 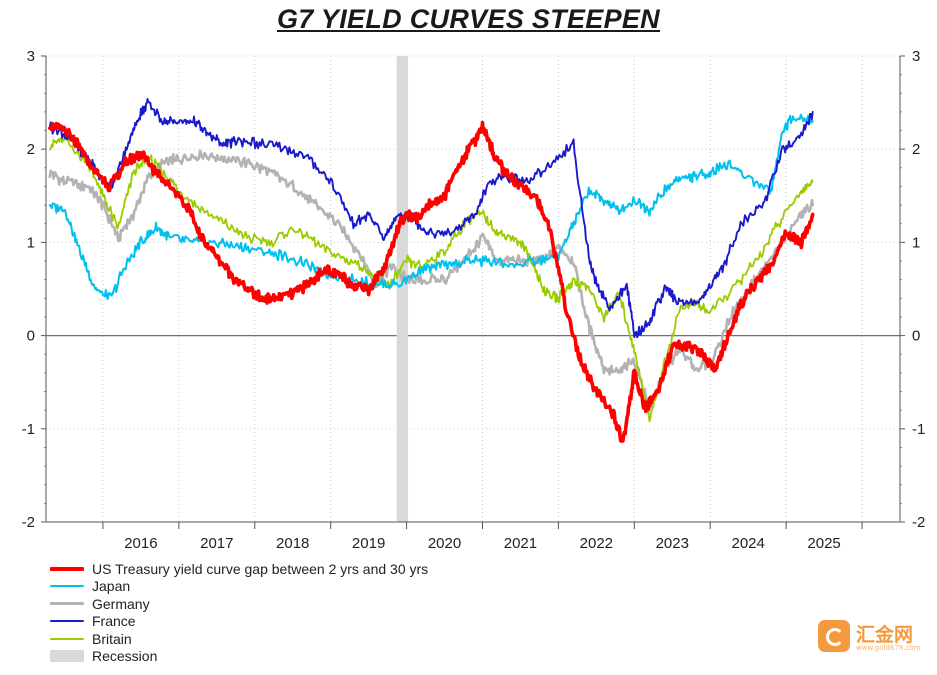 I want to click on y-tick-label-right: 0, so click(x=916, y=336).